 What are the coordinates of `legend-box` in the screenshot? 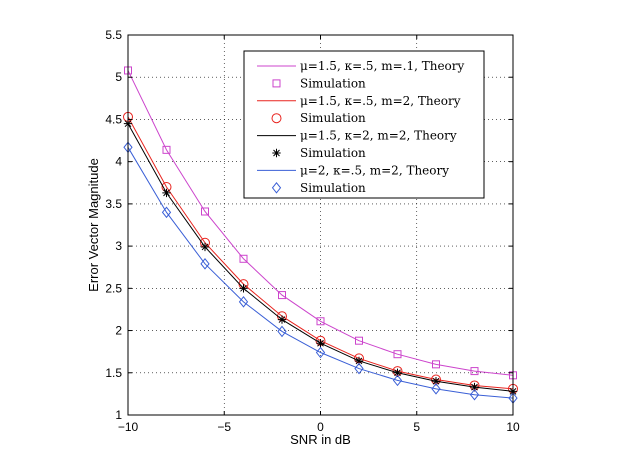 It's located at (364, 124).